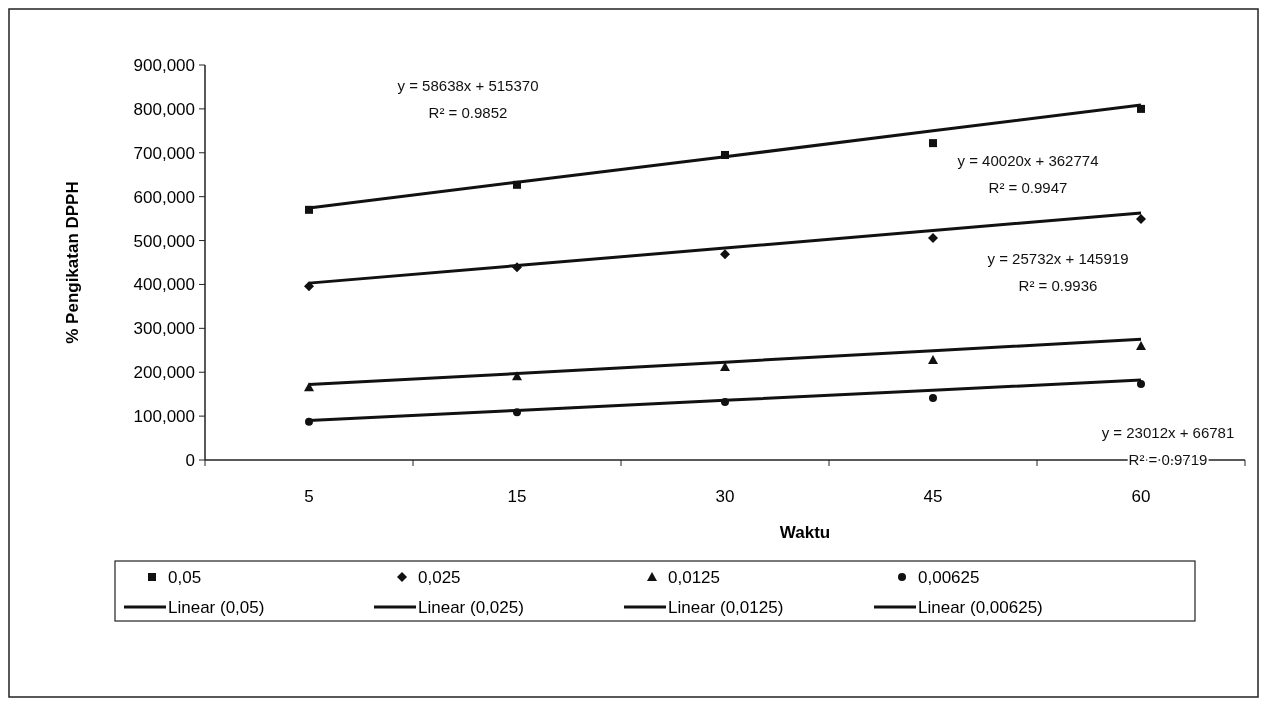 The height and width of the screenshot is (708, 1267). Describe the element at coordinates (725, 496) in the screenshot. I see `x-tick-label: 30` at that location.